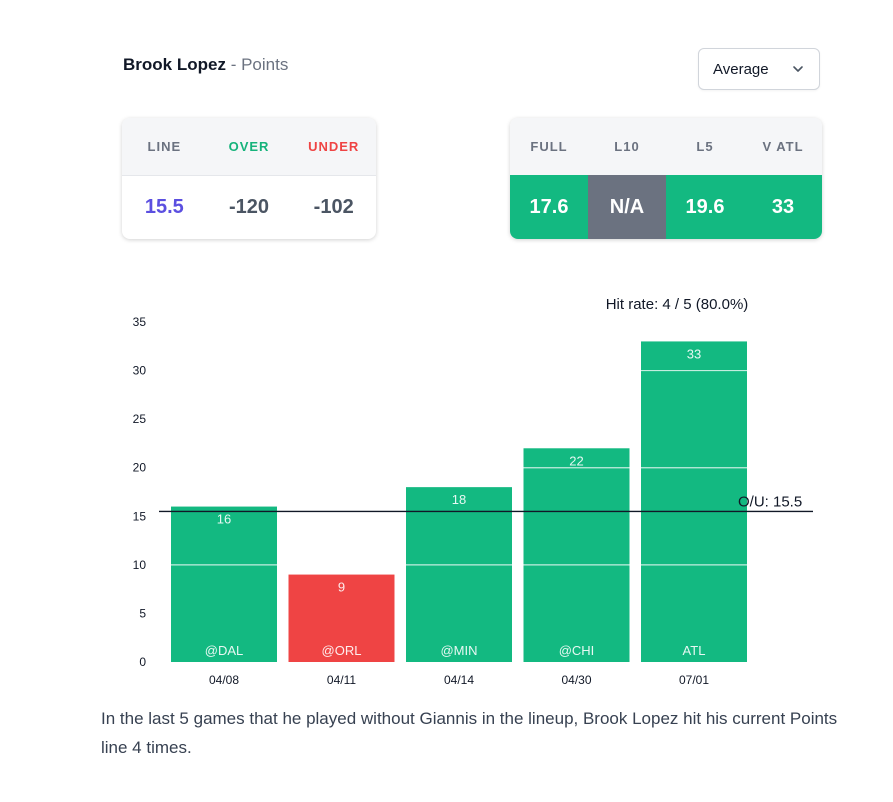 This screenshot has height=802, width=893. Describe the element at coordinates (140, 419) in the screenshot. I see `y-tick-label: 25` at that location.